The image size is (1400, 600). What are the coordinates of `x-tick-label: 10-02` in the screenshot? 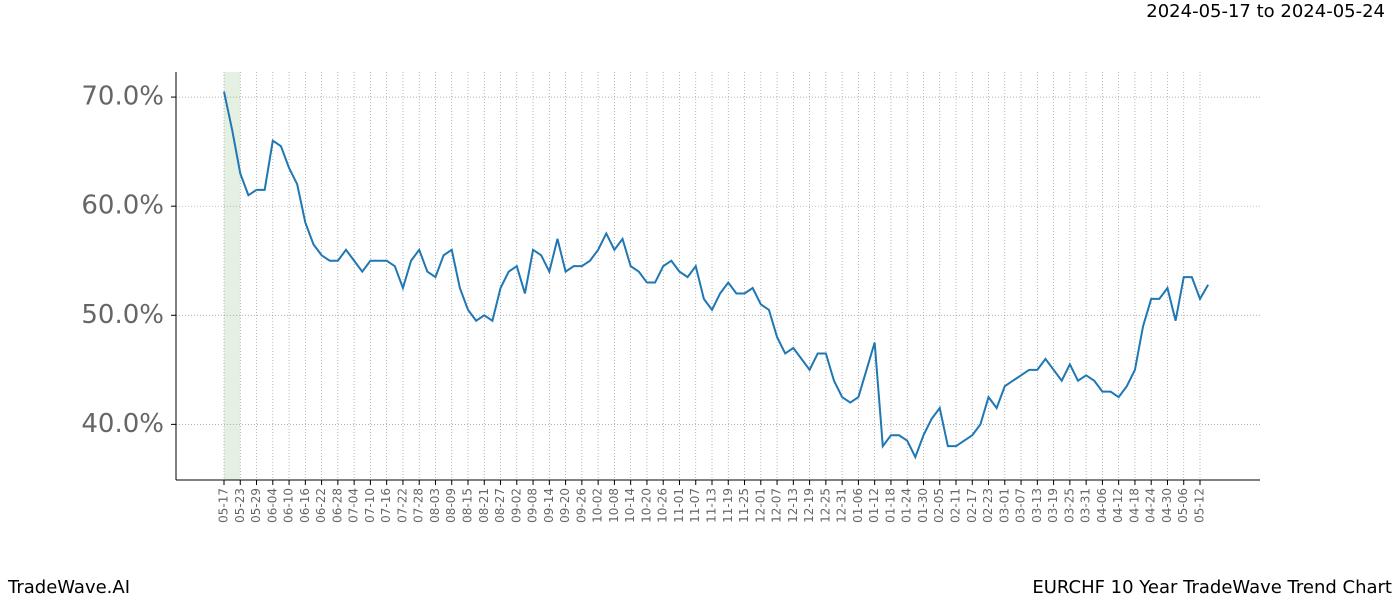 It's located at (598, 505).